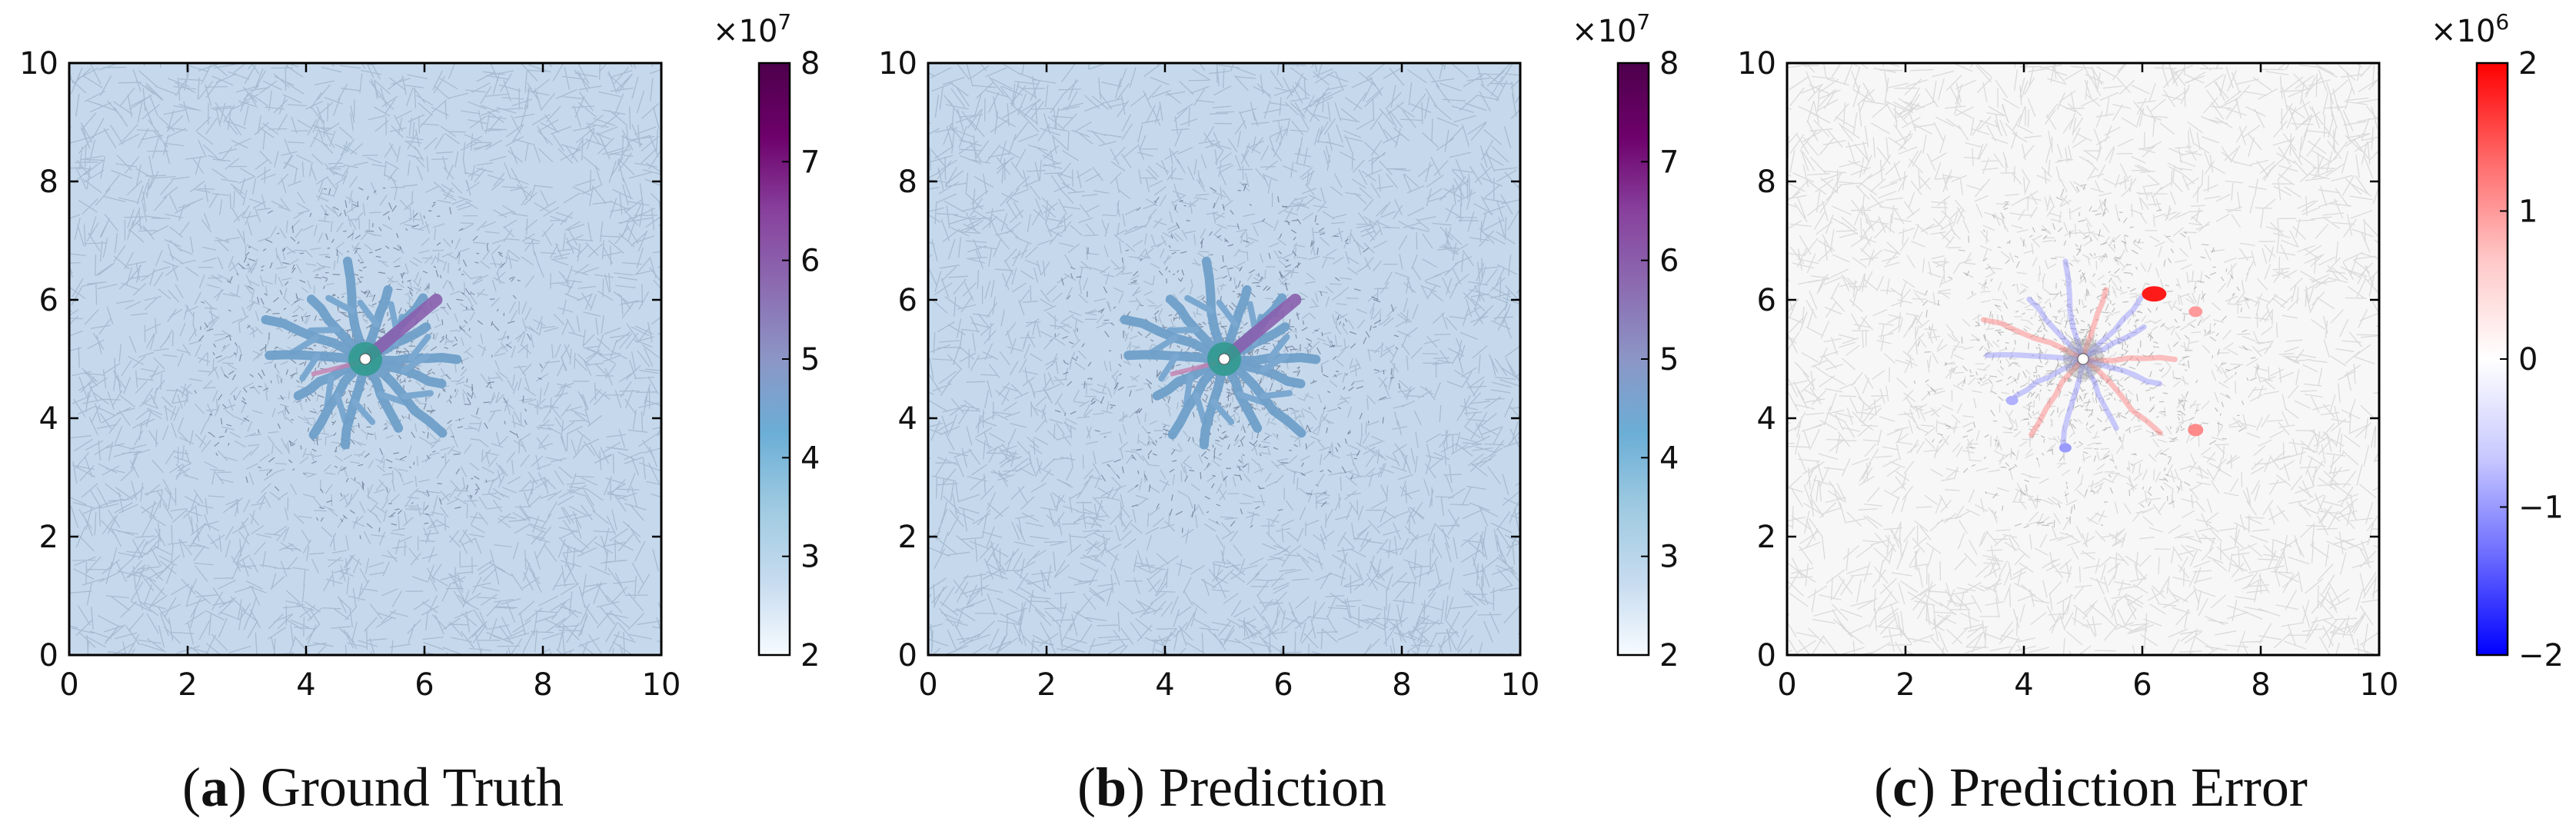 This screenshot has height=828, width=2576. What do you see at coordinates (405, 787) in the screenshot?
I see `caption-title: Ground Truth` at bounding box center [405, 787].